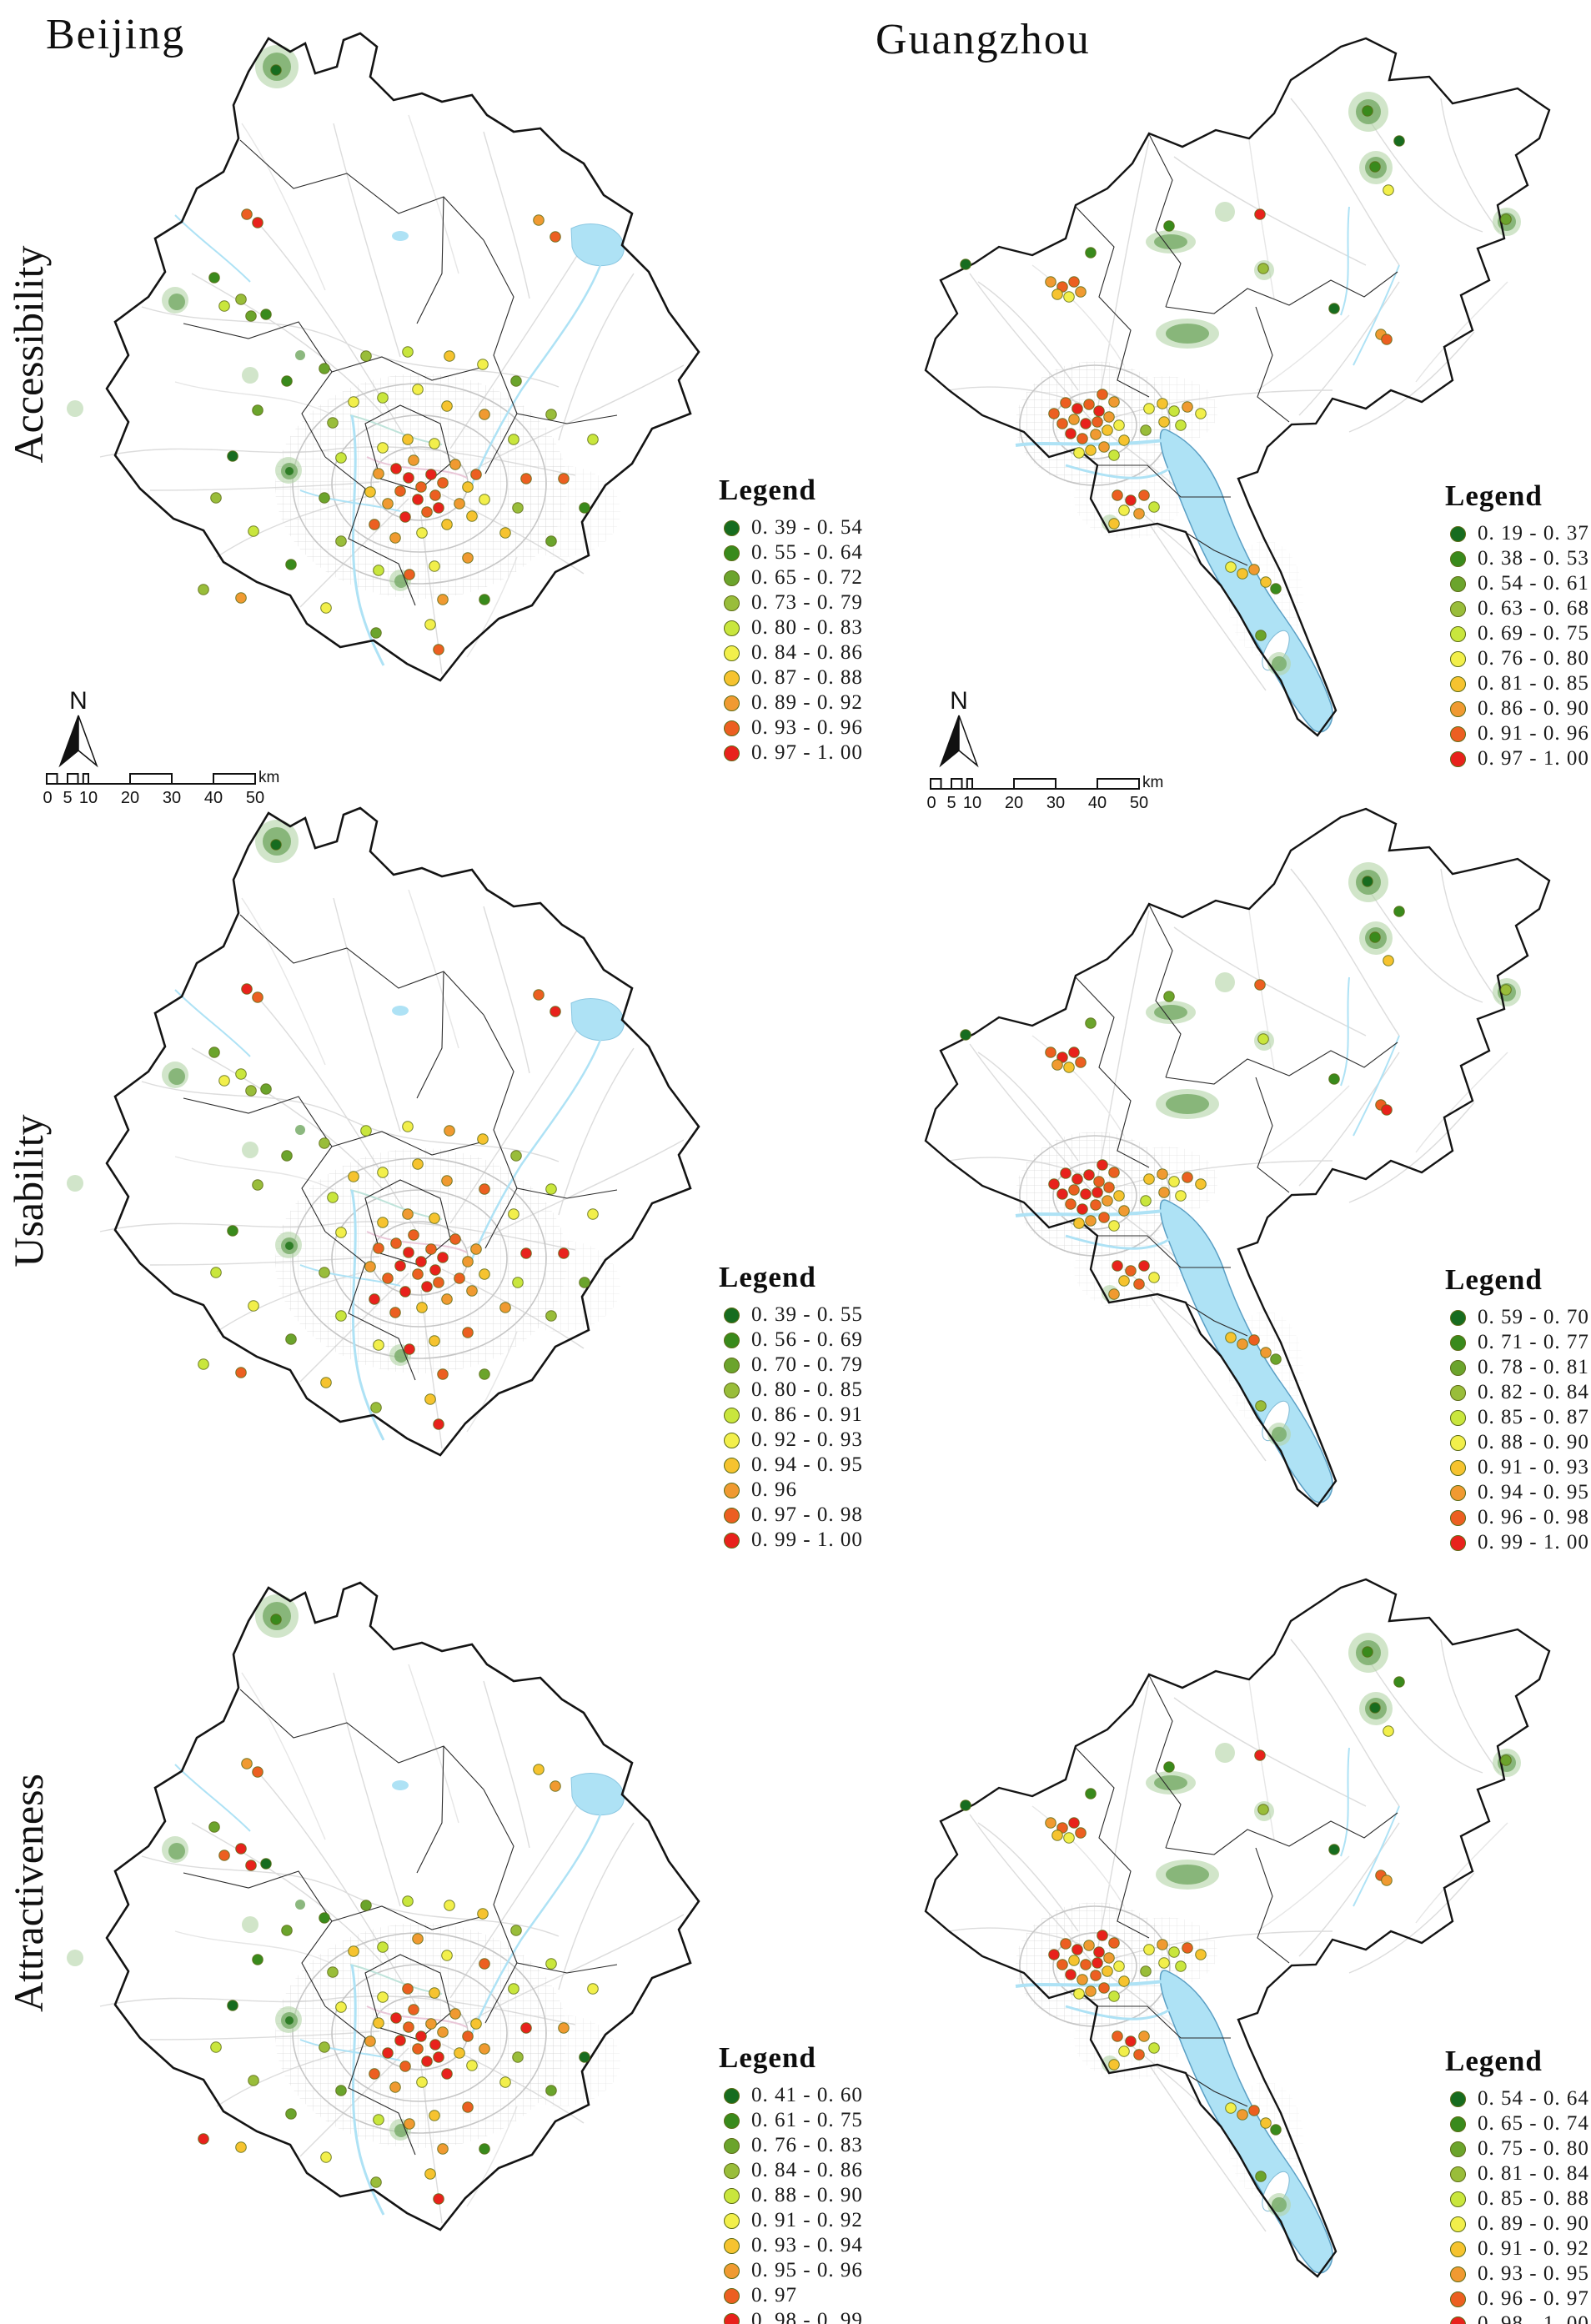 The image size is (1591, 2324). What do you see at coordinates (1534, 1367) in the screenshot?
I see `legend-range-label: 0. 78 - 0. 81` at bounding box center [1534, 1367].